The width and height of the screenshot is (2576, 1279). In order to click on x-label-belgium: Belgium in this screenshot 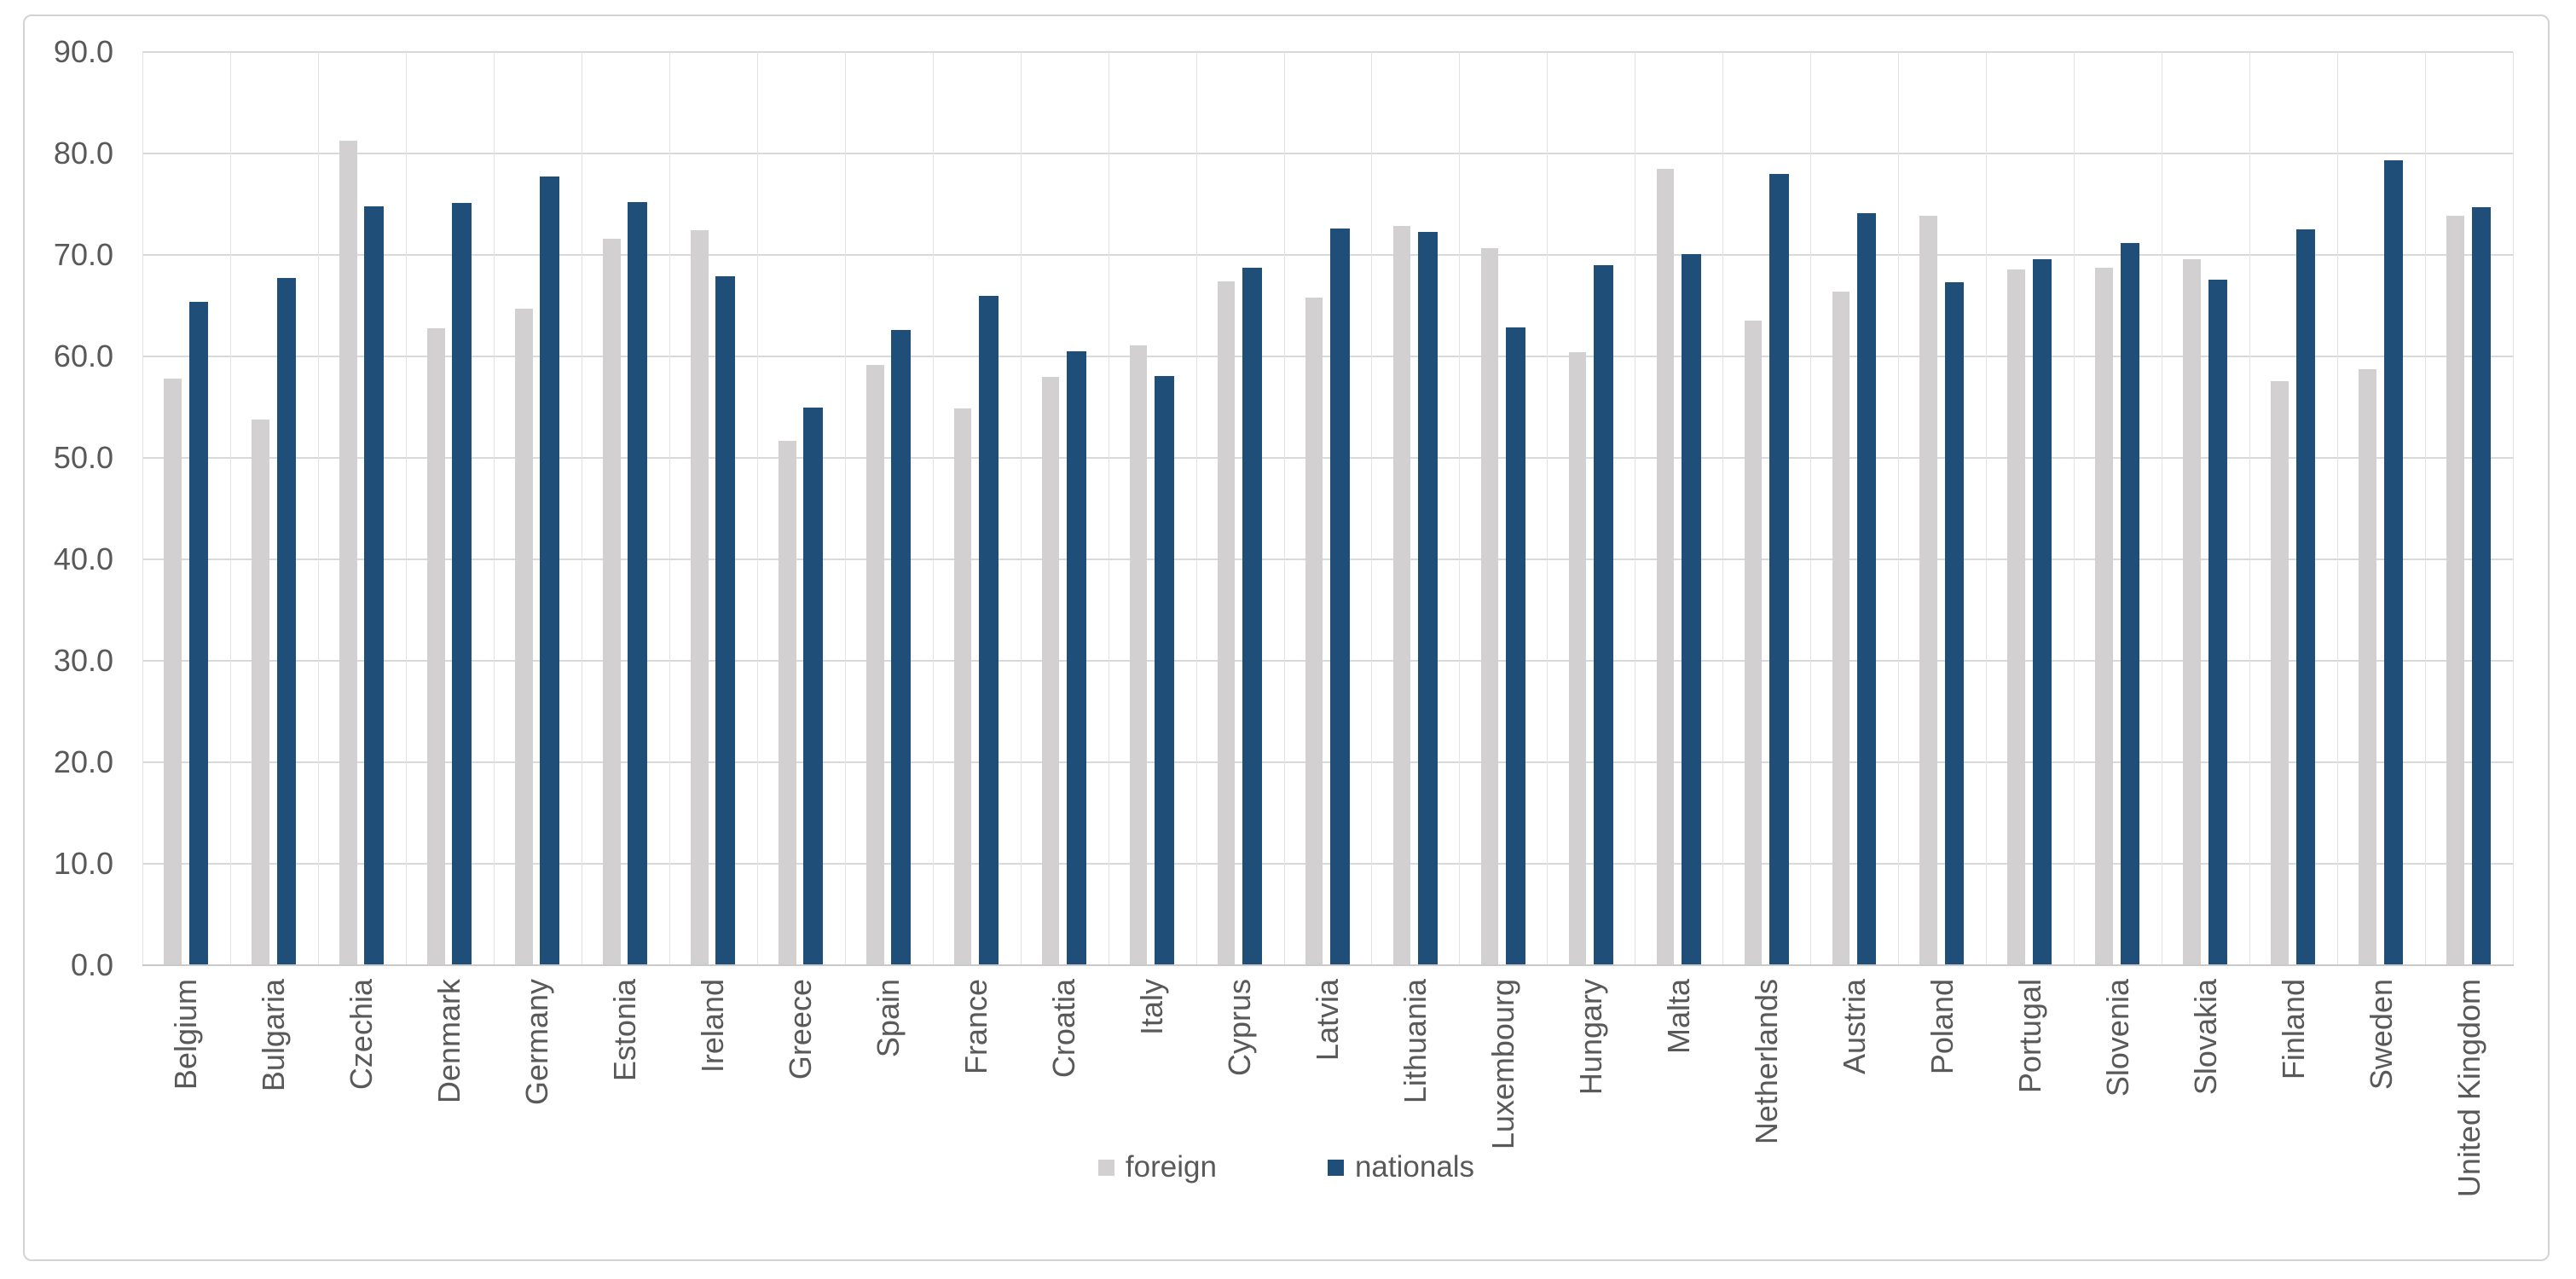, I will do `click(186, 1035)`.